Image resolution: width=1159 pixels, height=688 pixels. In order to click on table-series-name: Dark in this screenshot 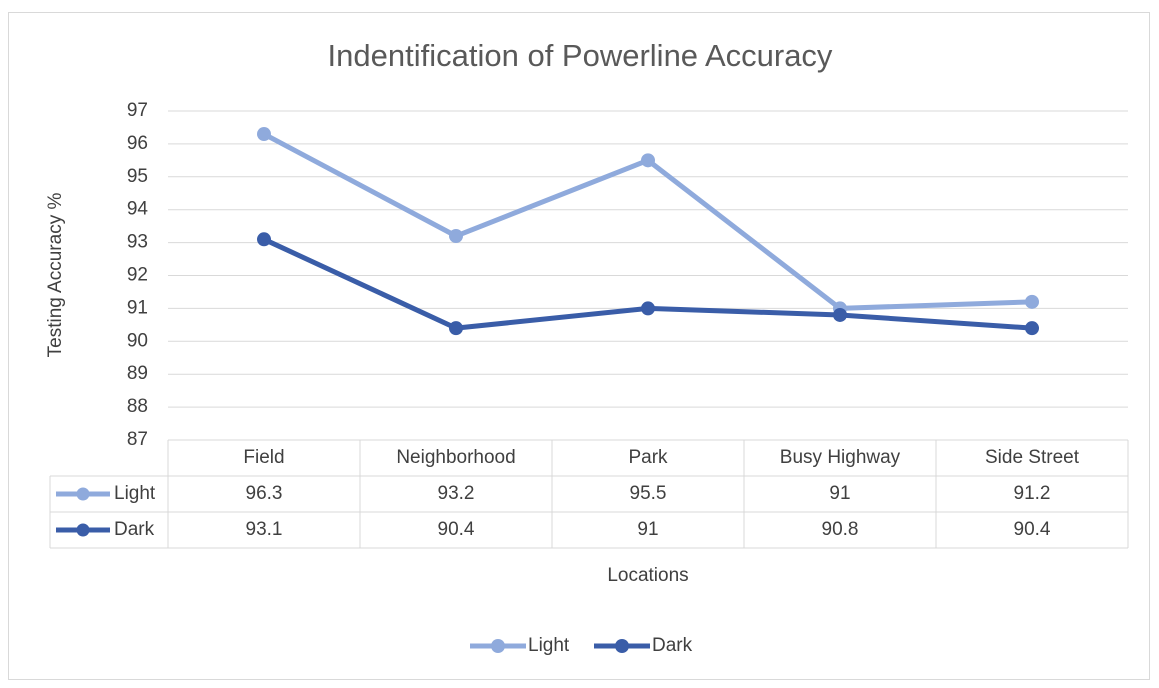, I will do `click(134, 529)`.